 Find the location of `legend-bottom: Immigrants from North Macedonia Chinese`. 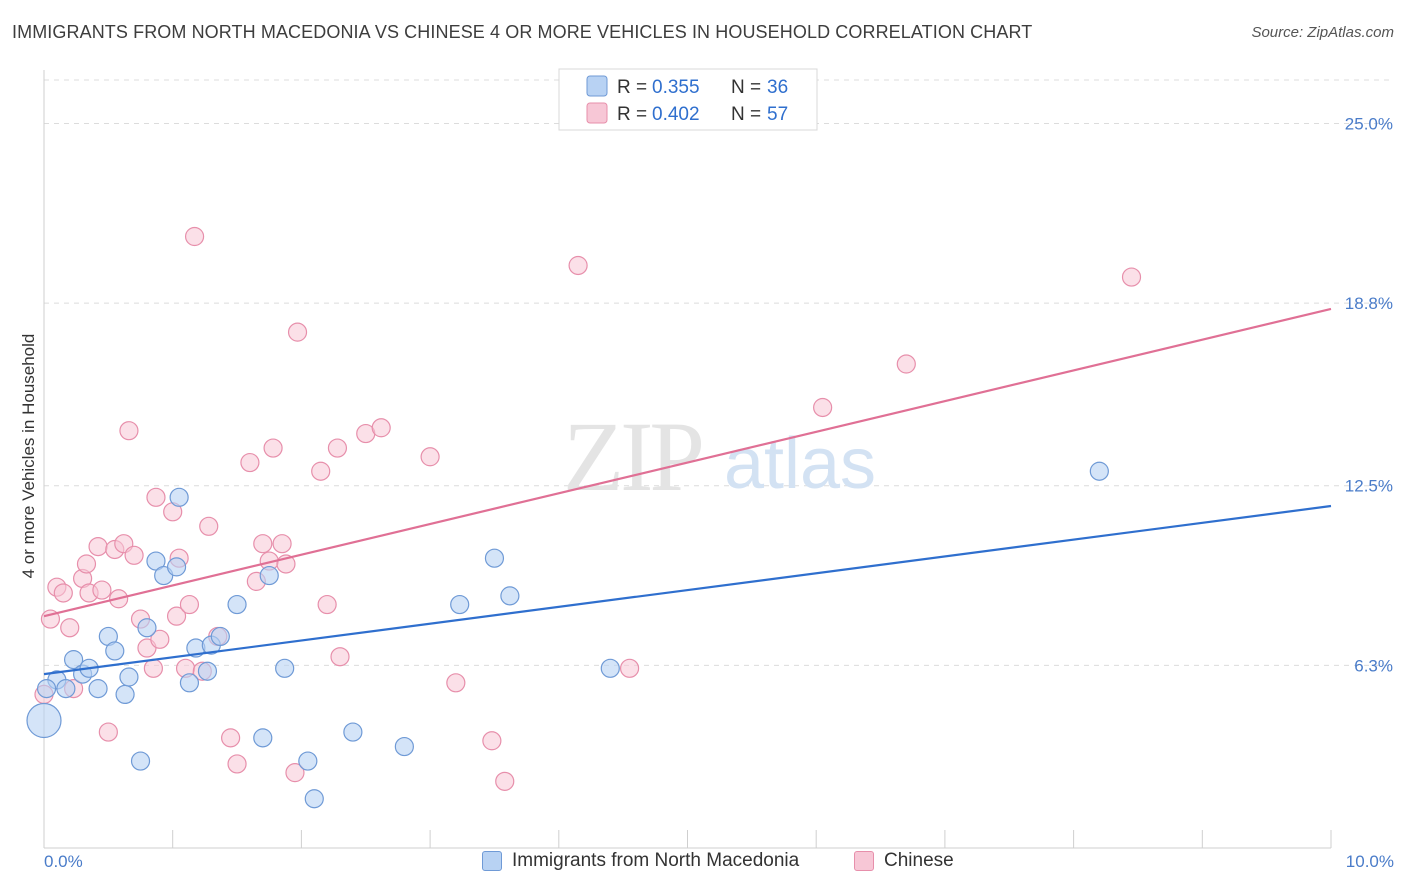

legend-bottom: Immigrants from North Macedonia Chinese is located at coordinates (703, 865).